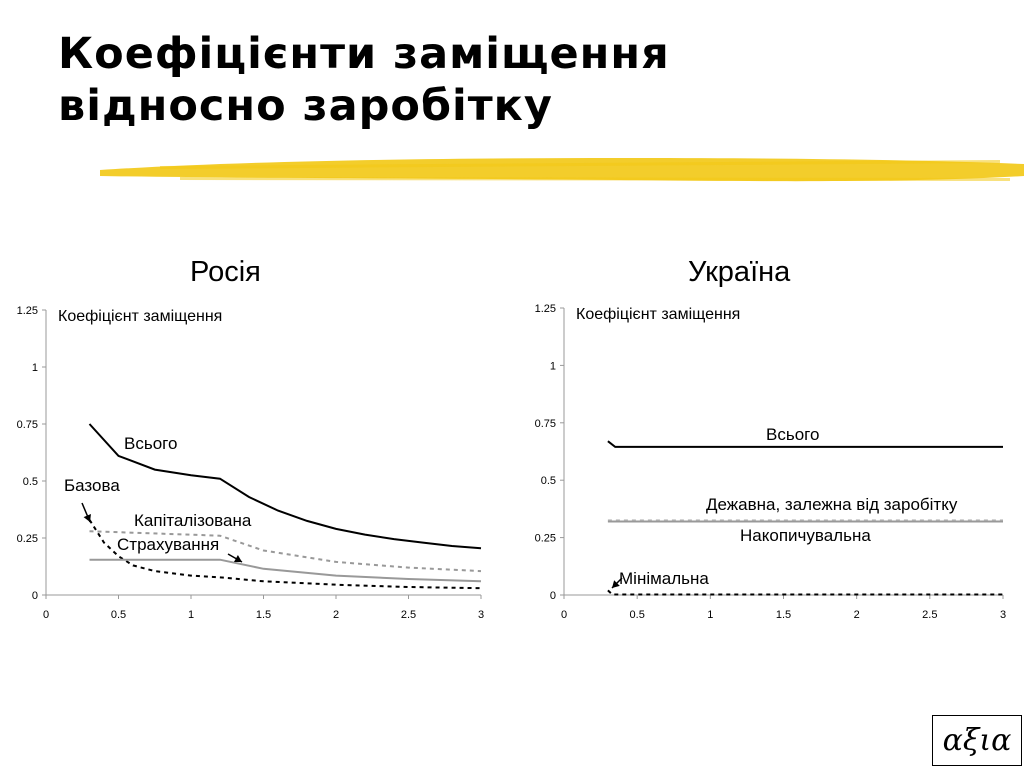 This screenshot has width=1024, height=768. Describe the element at coordinates (832, 504) in the screenshot. I see `series-label: Дежавна, залежна від заробітку` at that location.